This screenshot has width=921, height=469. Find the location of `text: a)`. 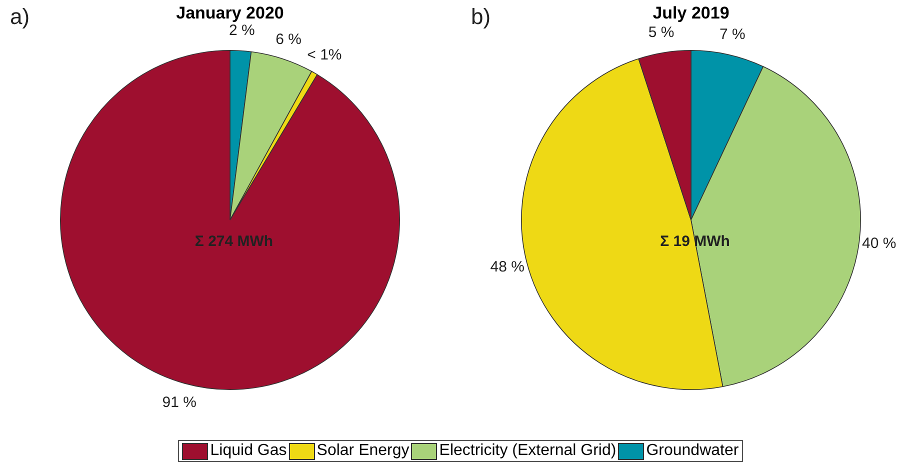

text: a) is located at coordinates (20, 17).